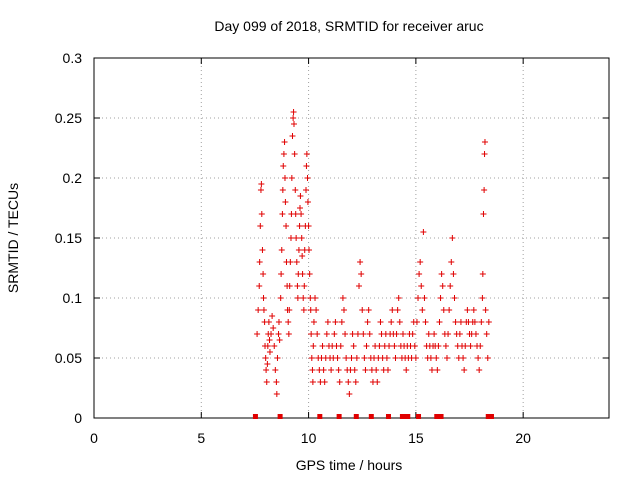 This screenshot has width=640, height=480. Describe the element at coordinates (523, 438) in the screenshot. I see `x-tick-label: 20` at that location.